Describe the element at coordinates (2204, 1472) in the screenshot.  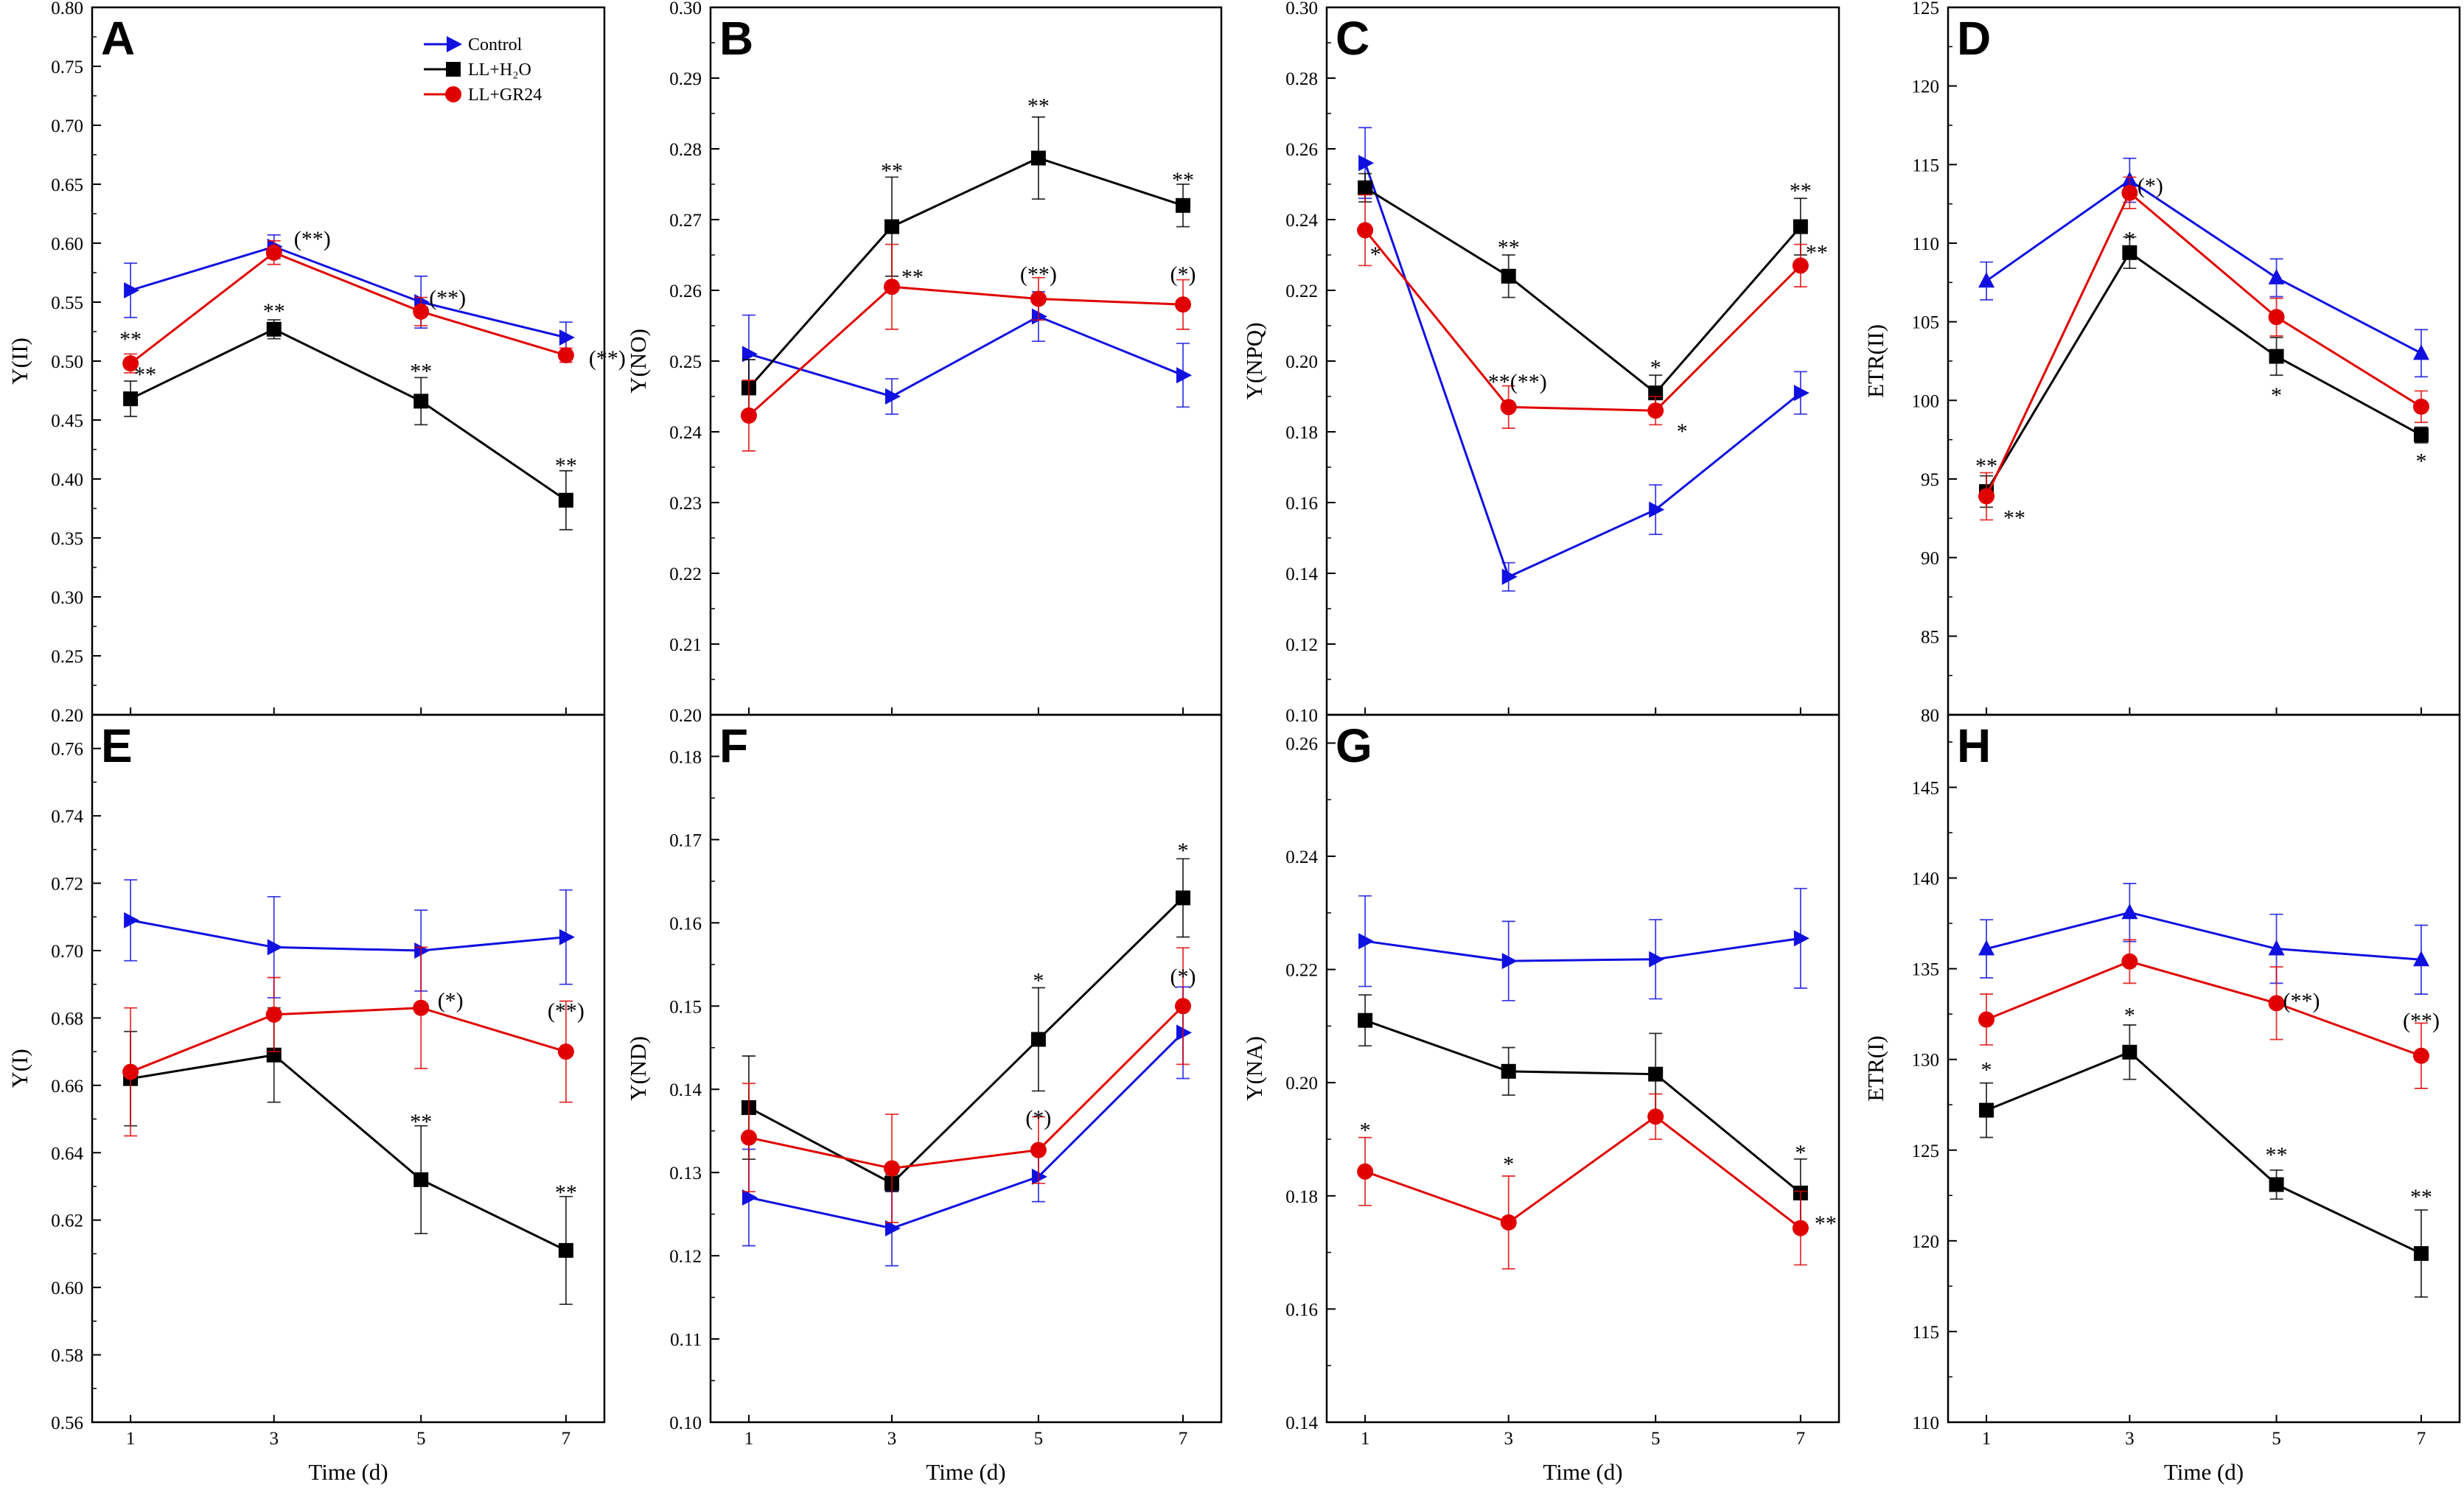
I see `x-axis-label: Time (d)` at that location.